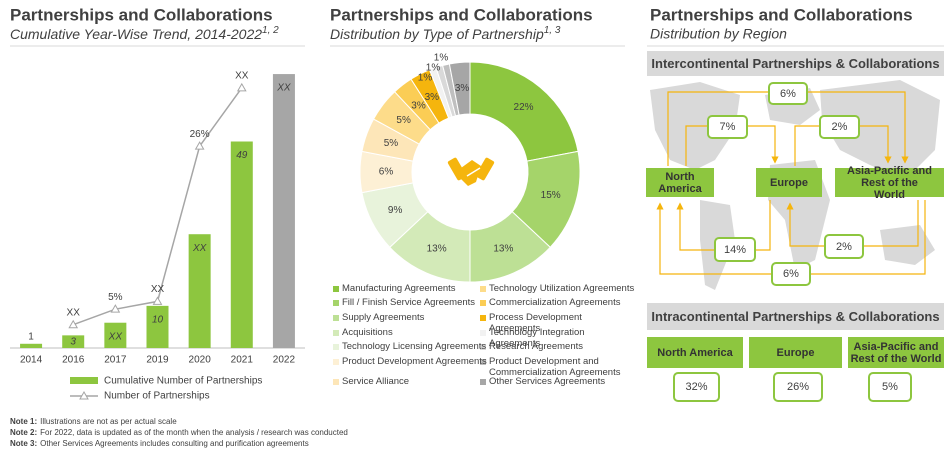  Describe the element at coordinates (414, 361) in the screenshot. I see `legend-label: Product Development Agreements` at that location.